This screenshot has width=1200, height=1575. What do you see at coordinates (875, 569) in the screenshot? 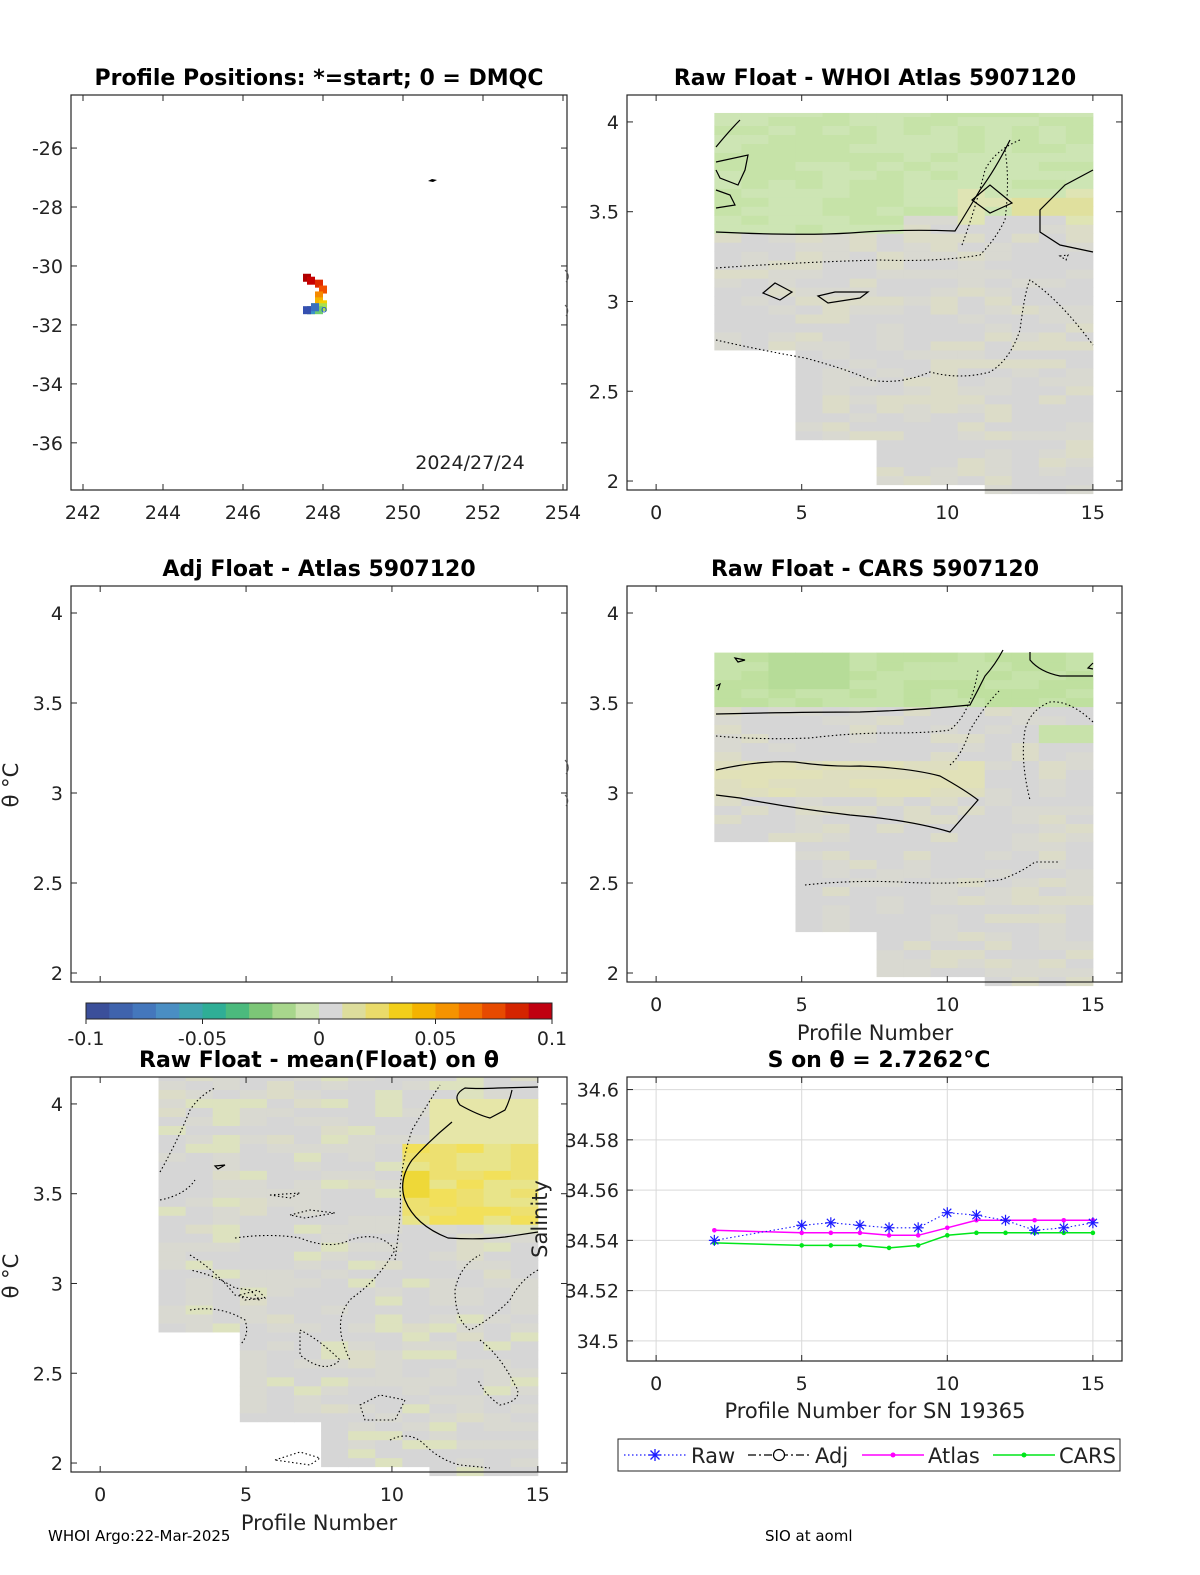
I see `cars-title: Raw Float - CARS 5907120` at bounding box center [875, 569].